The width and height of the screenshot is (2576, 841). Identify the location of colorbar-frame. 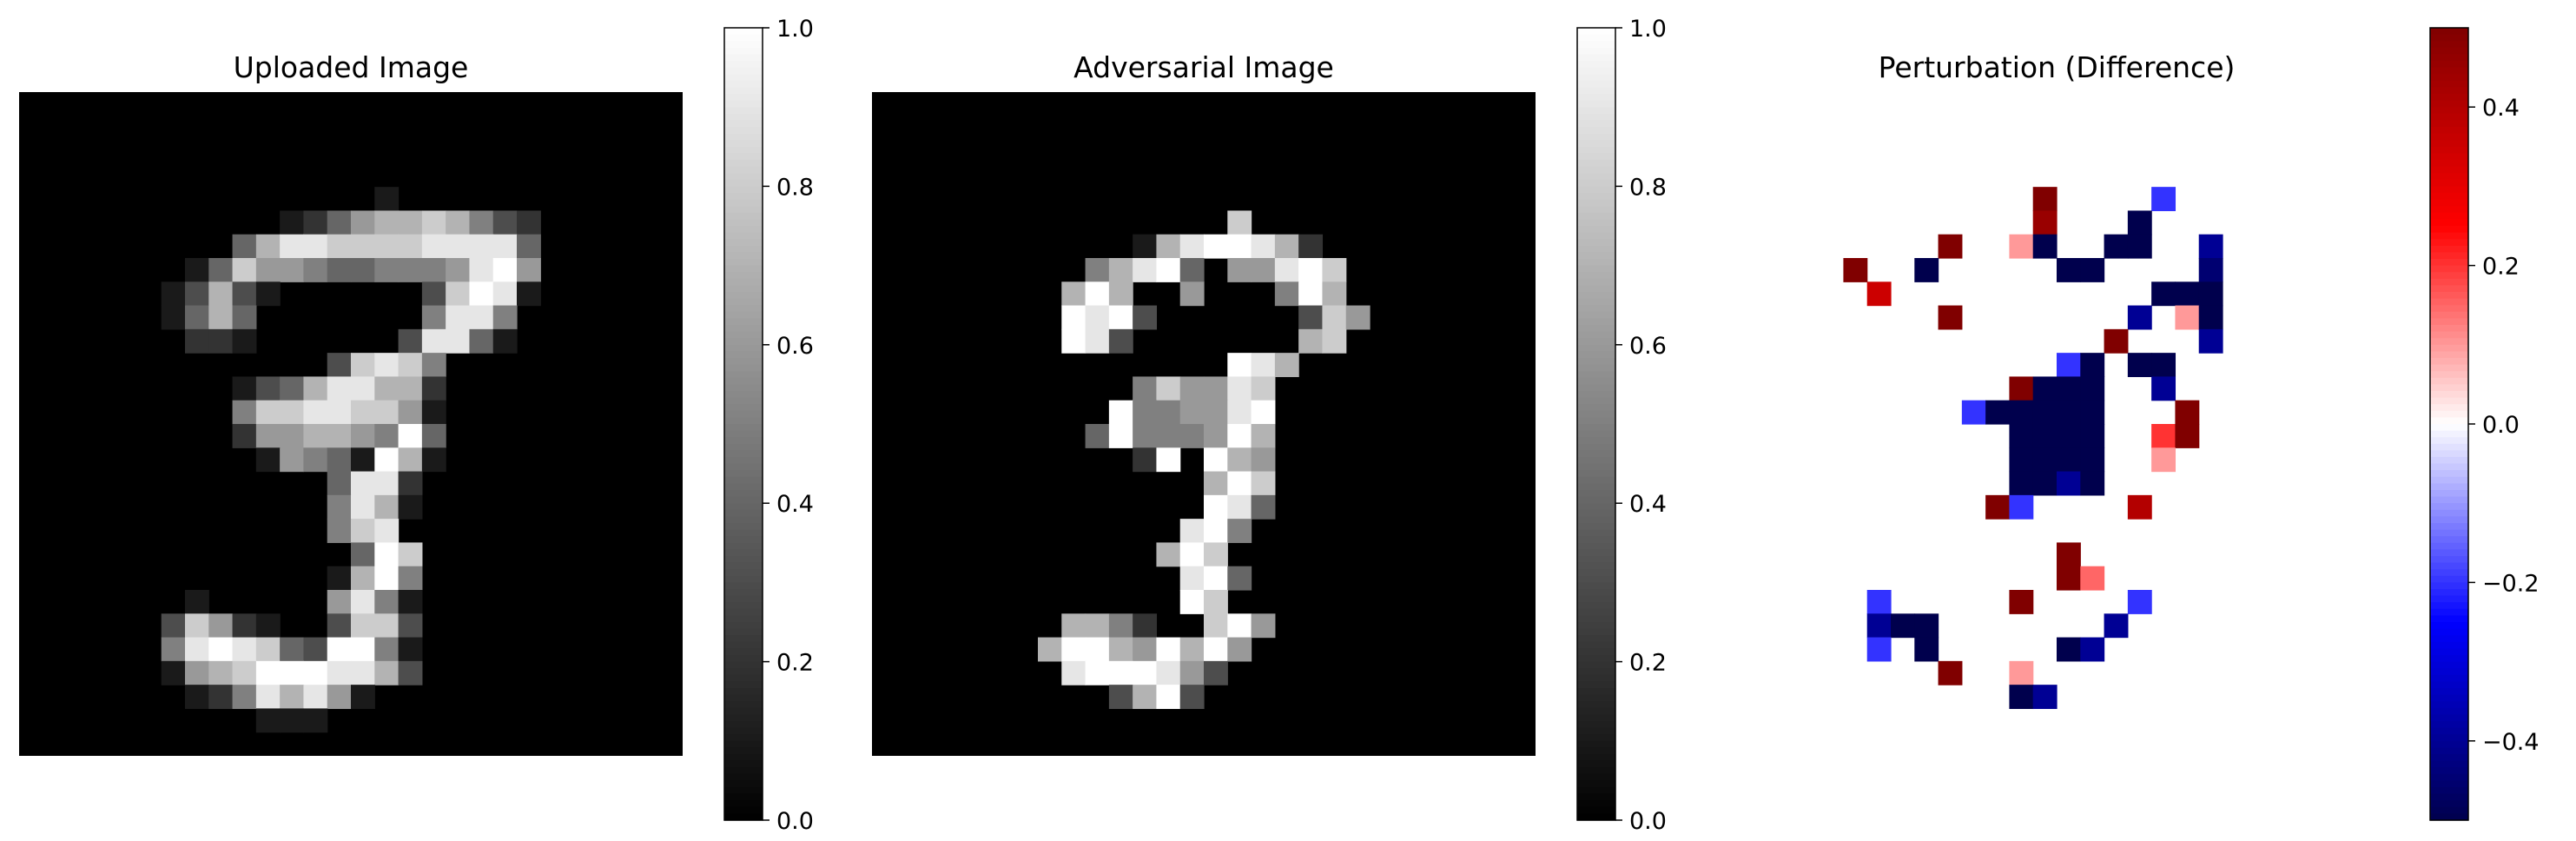
(743, 424).